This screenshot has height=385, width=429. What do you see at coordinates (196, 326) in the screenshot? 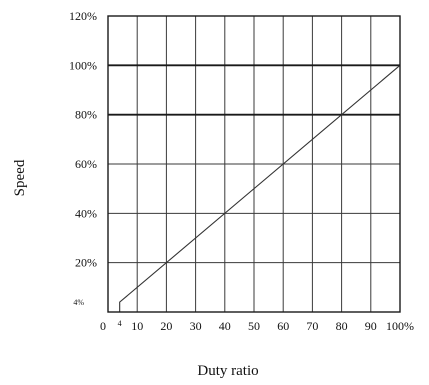
I see `x-tick-label: 30` at bounding box center [196, 326].